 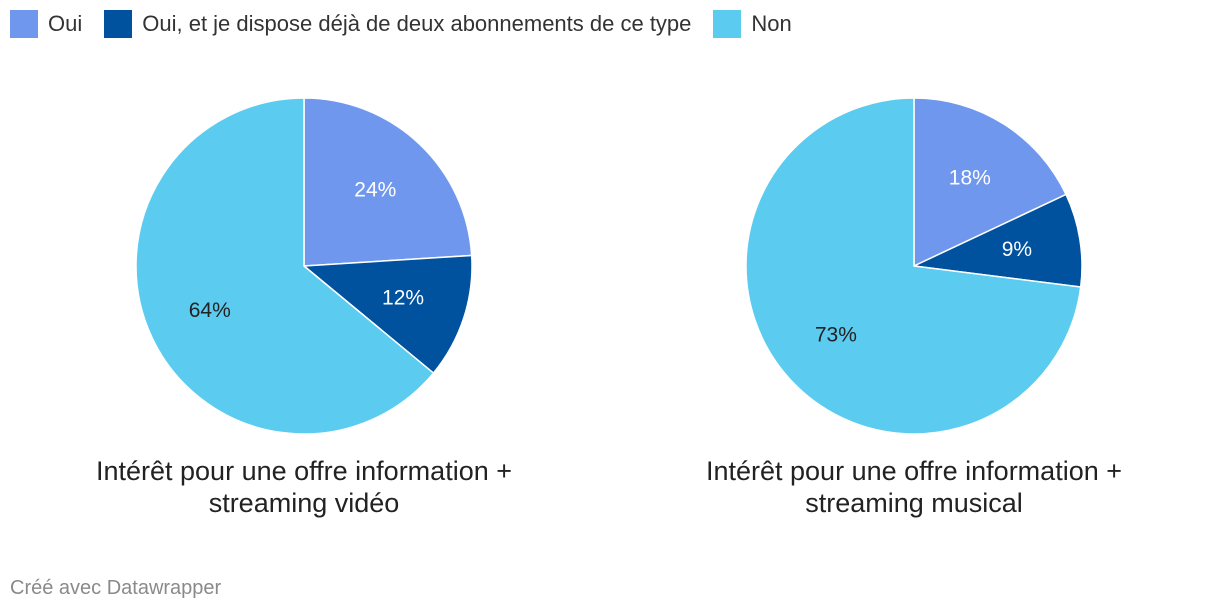 What do you see at coordinates (24, 24) in the screenshot?
I see `legend-swatch-oui` at bounding box center [24, 24].